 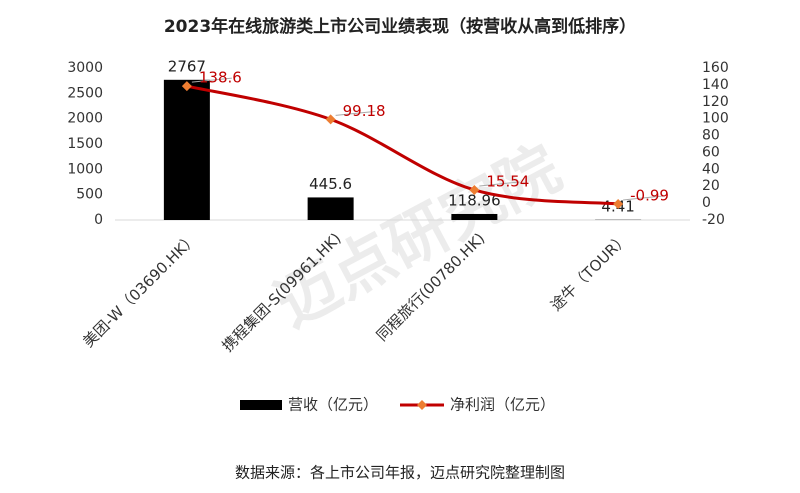 I want to click on x-tick-label: 途牛（TOUR）, so click(x=589, y=271).